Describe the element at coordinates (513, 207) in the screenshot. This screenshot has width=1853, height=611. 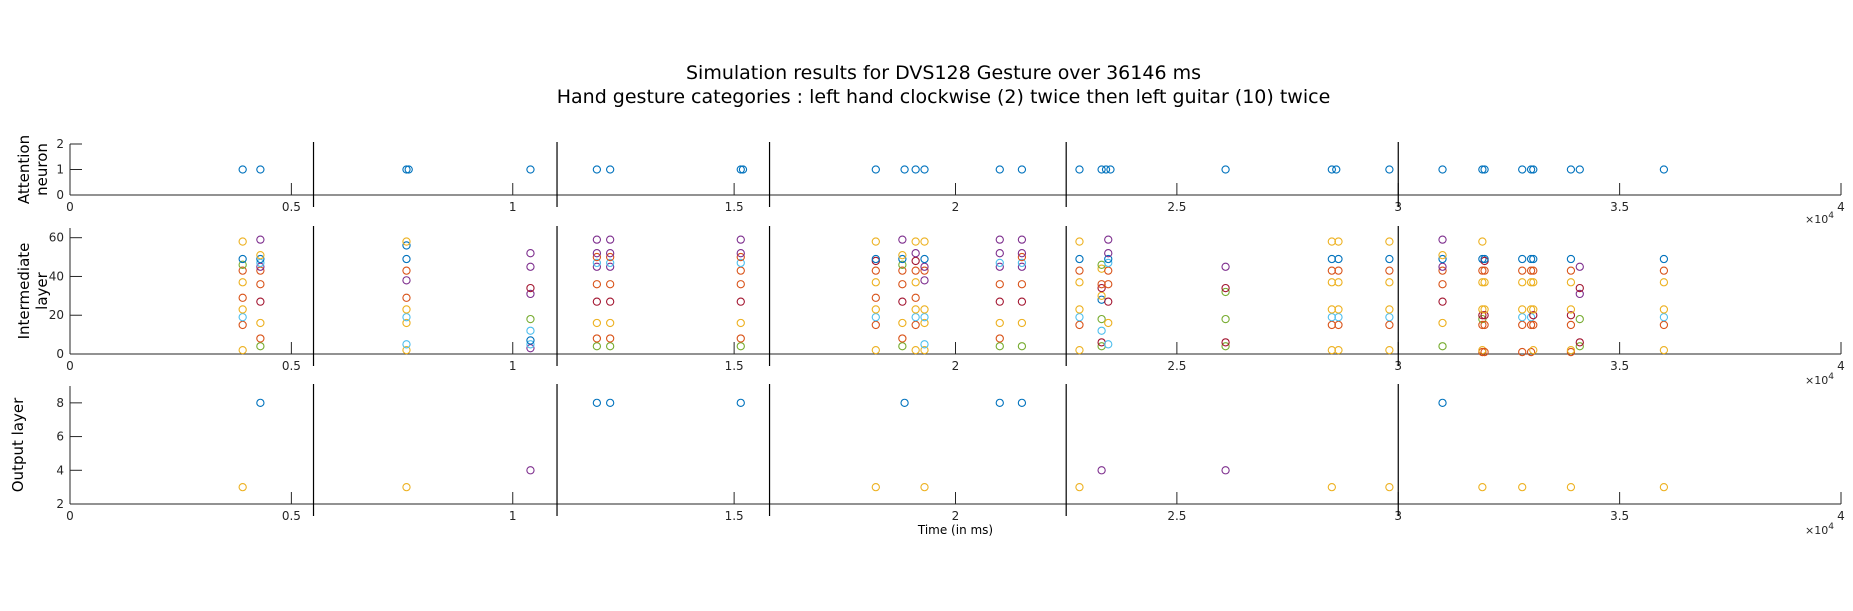
I see `x-tick-label: 1` at that location.